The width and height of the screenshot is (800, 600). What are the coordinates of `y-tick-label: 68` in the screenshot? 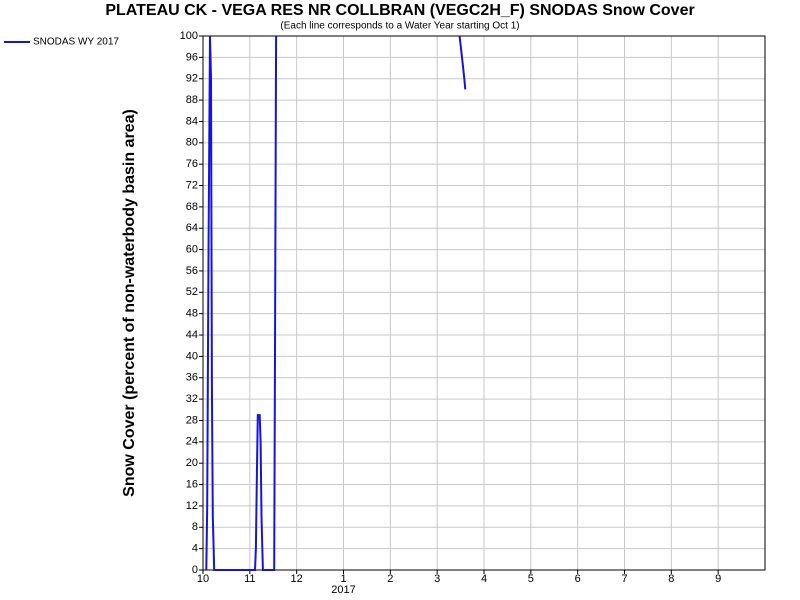 It's located at (192, 207).